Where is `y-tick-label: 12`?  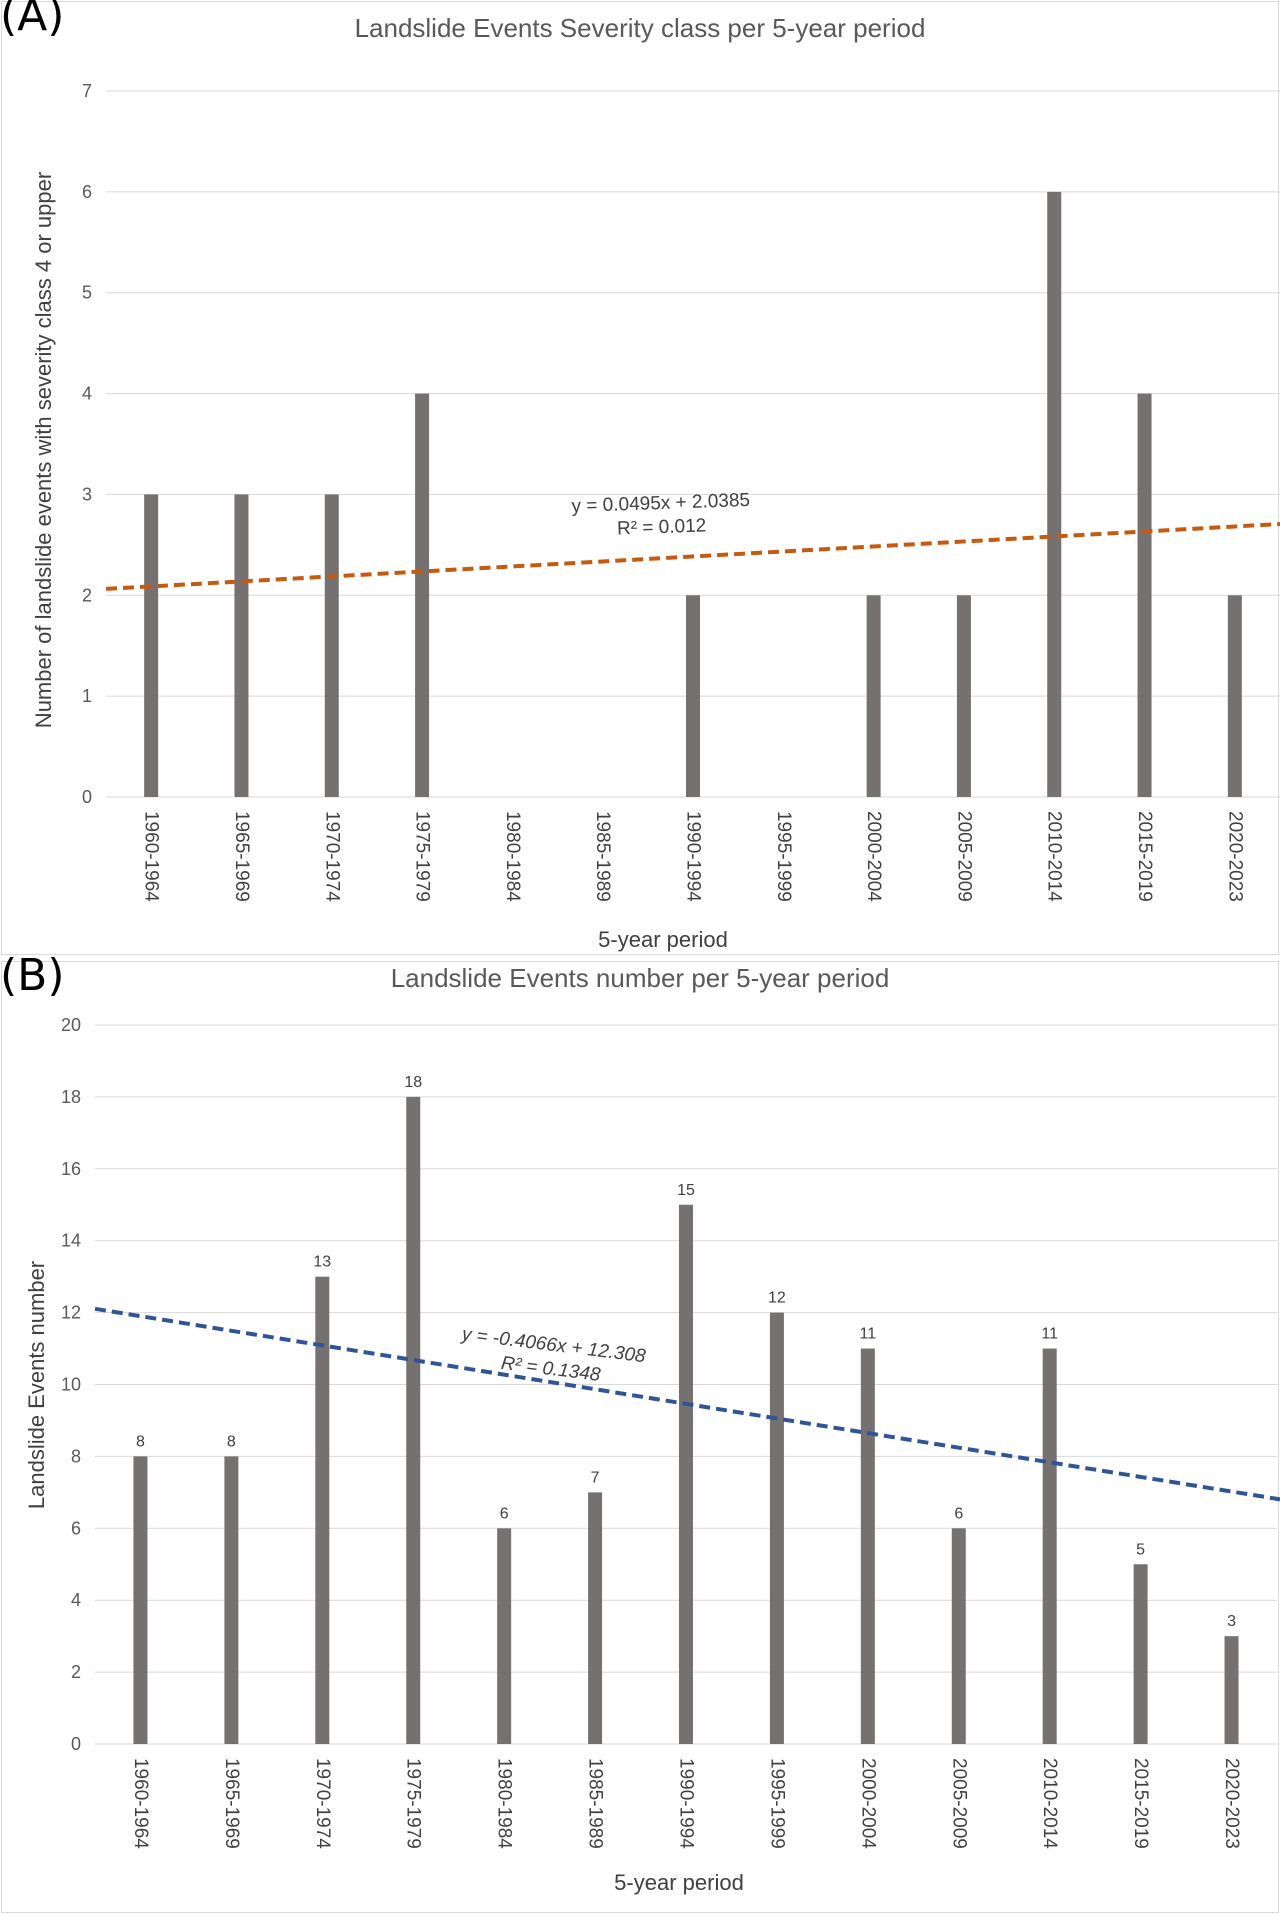
y-tick-label: 12 is located at coordinates (71, 1313).